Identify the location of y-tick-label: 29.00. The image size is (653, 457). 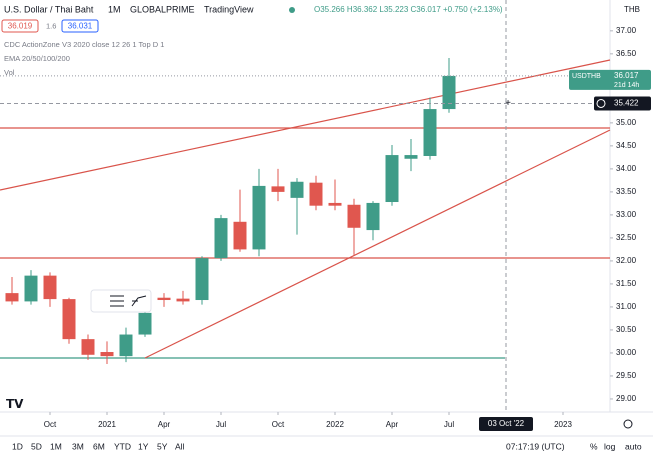
(626, 398).